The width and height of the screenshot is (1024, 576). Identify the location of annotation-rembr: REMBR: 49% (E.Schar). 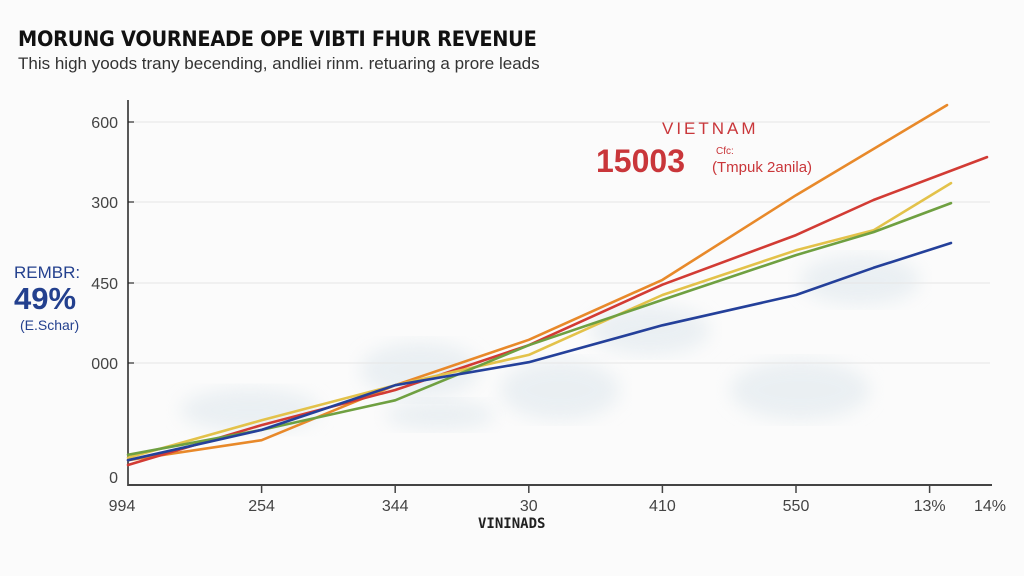
(47, 298).